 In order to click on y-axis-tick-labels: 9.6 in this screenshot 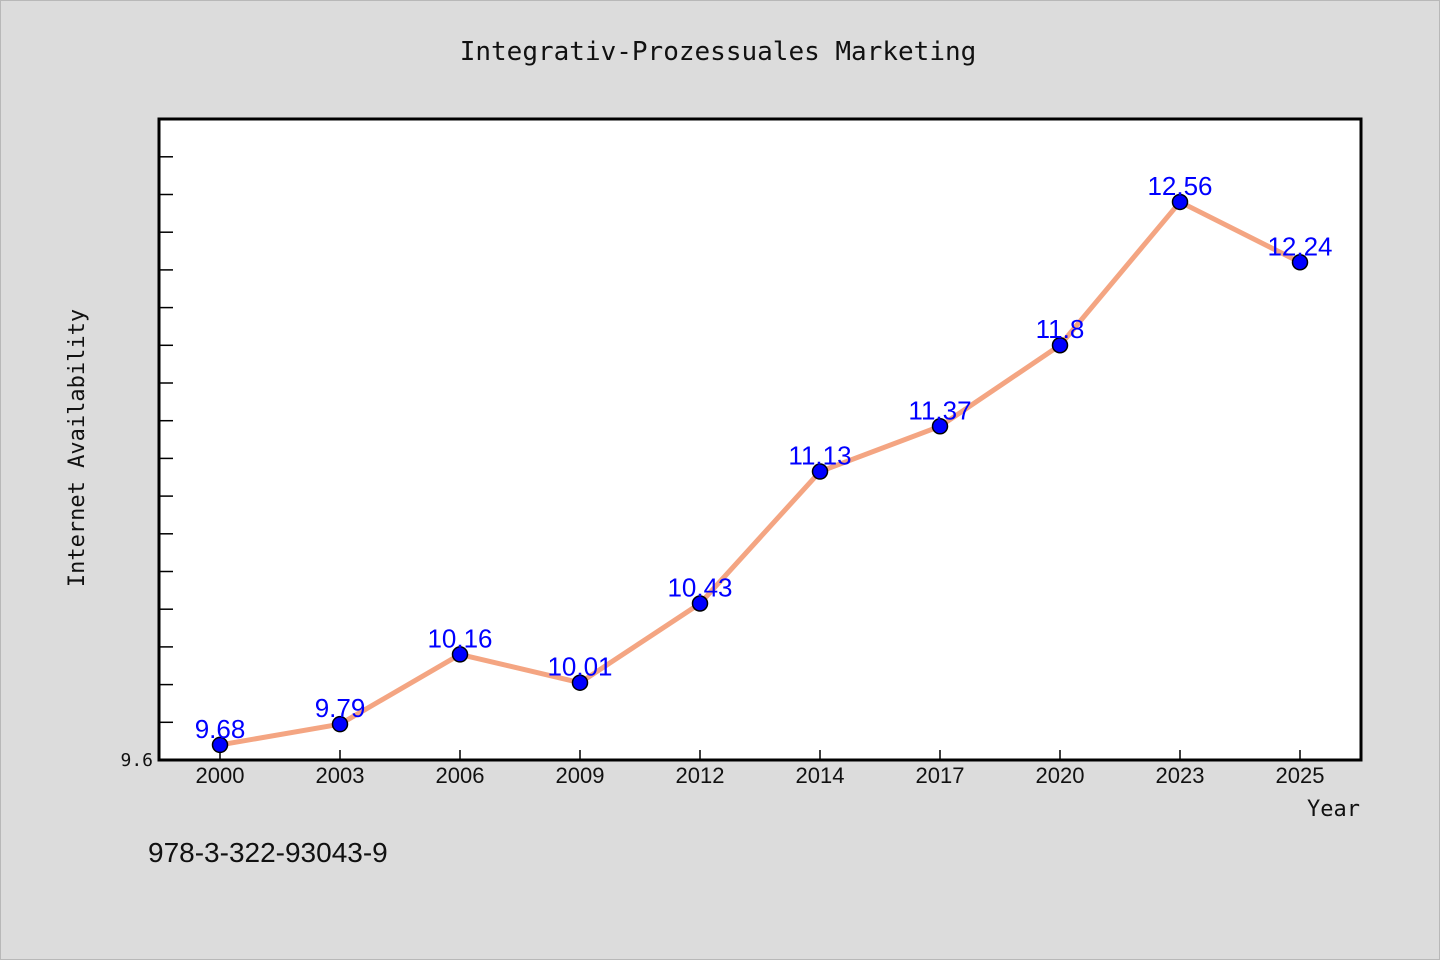, I will do `click(136, 760)`.